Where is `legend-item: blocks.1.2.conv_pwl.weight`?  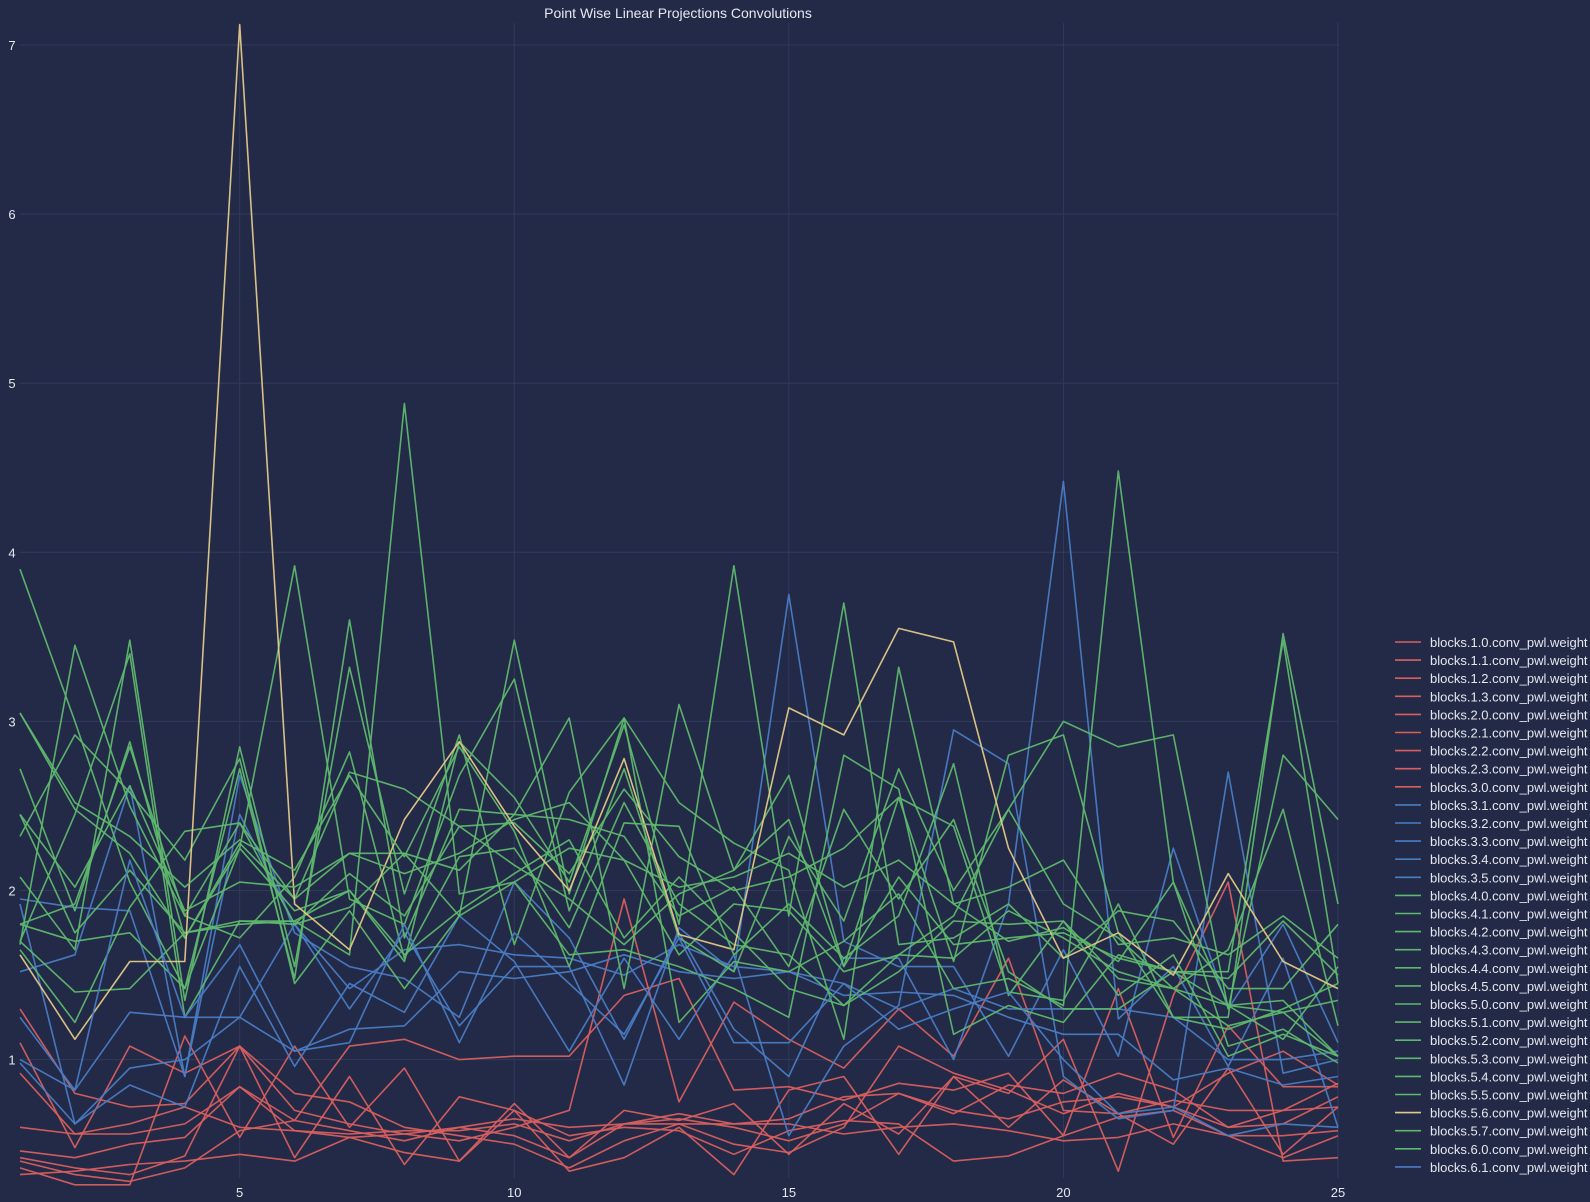
legend-item: blocks.1.2.conv_pwl.weight is located at coordinates (1491, 678).